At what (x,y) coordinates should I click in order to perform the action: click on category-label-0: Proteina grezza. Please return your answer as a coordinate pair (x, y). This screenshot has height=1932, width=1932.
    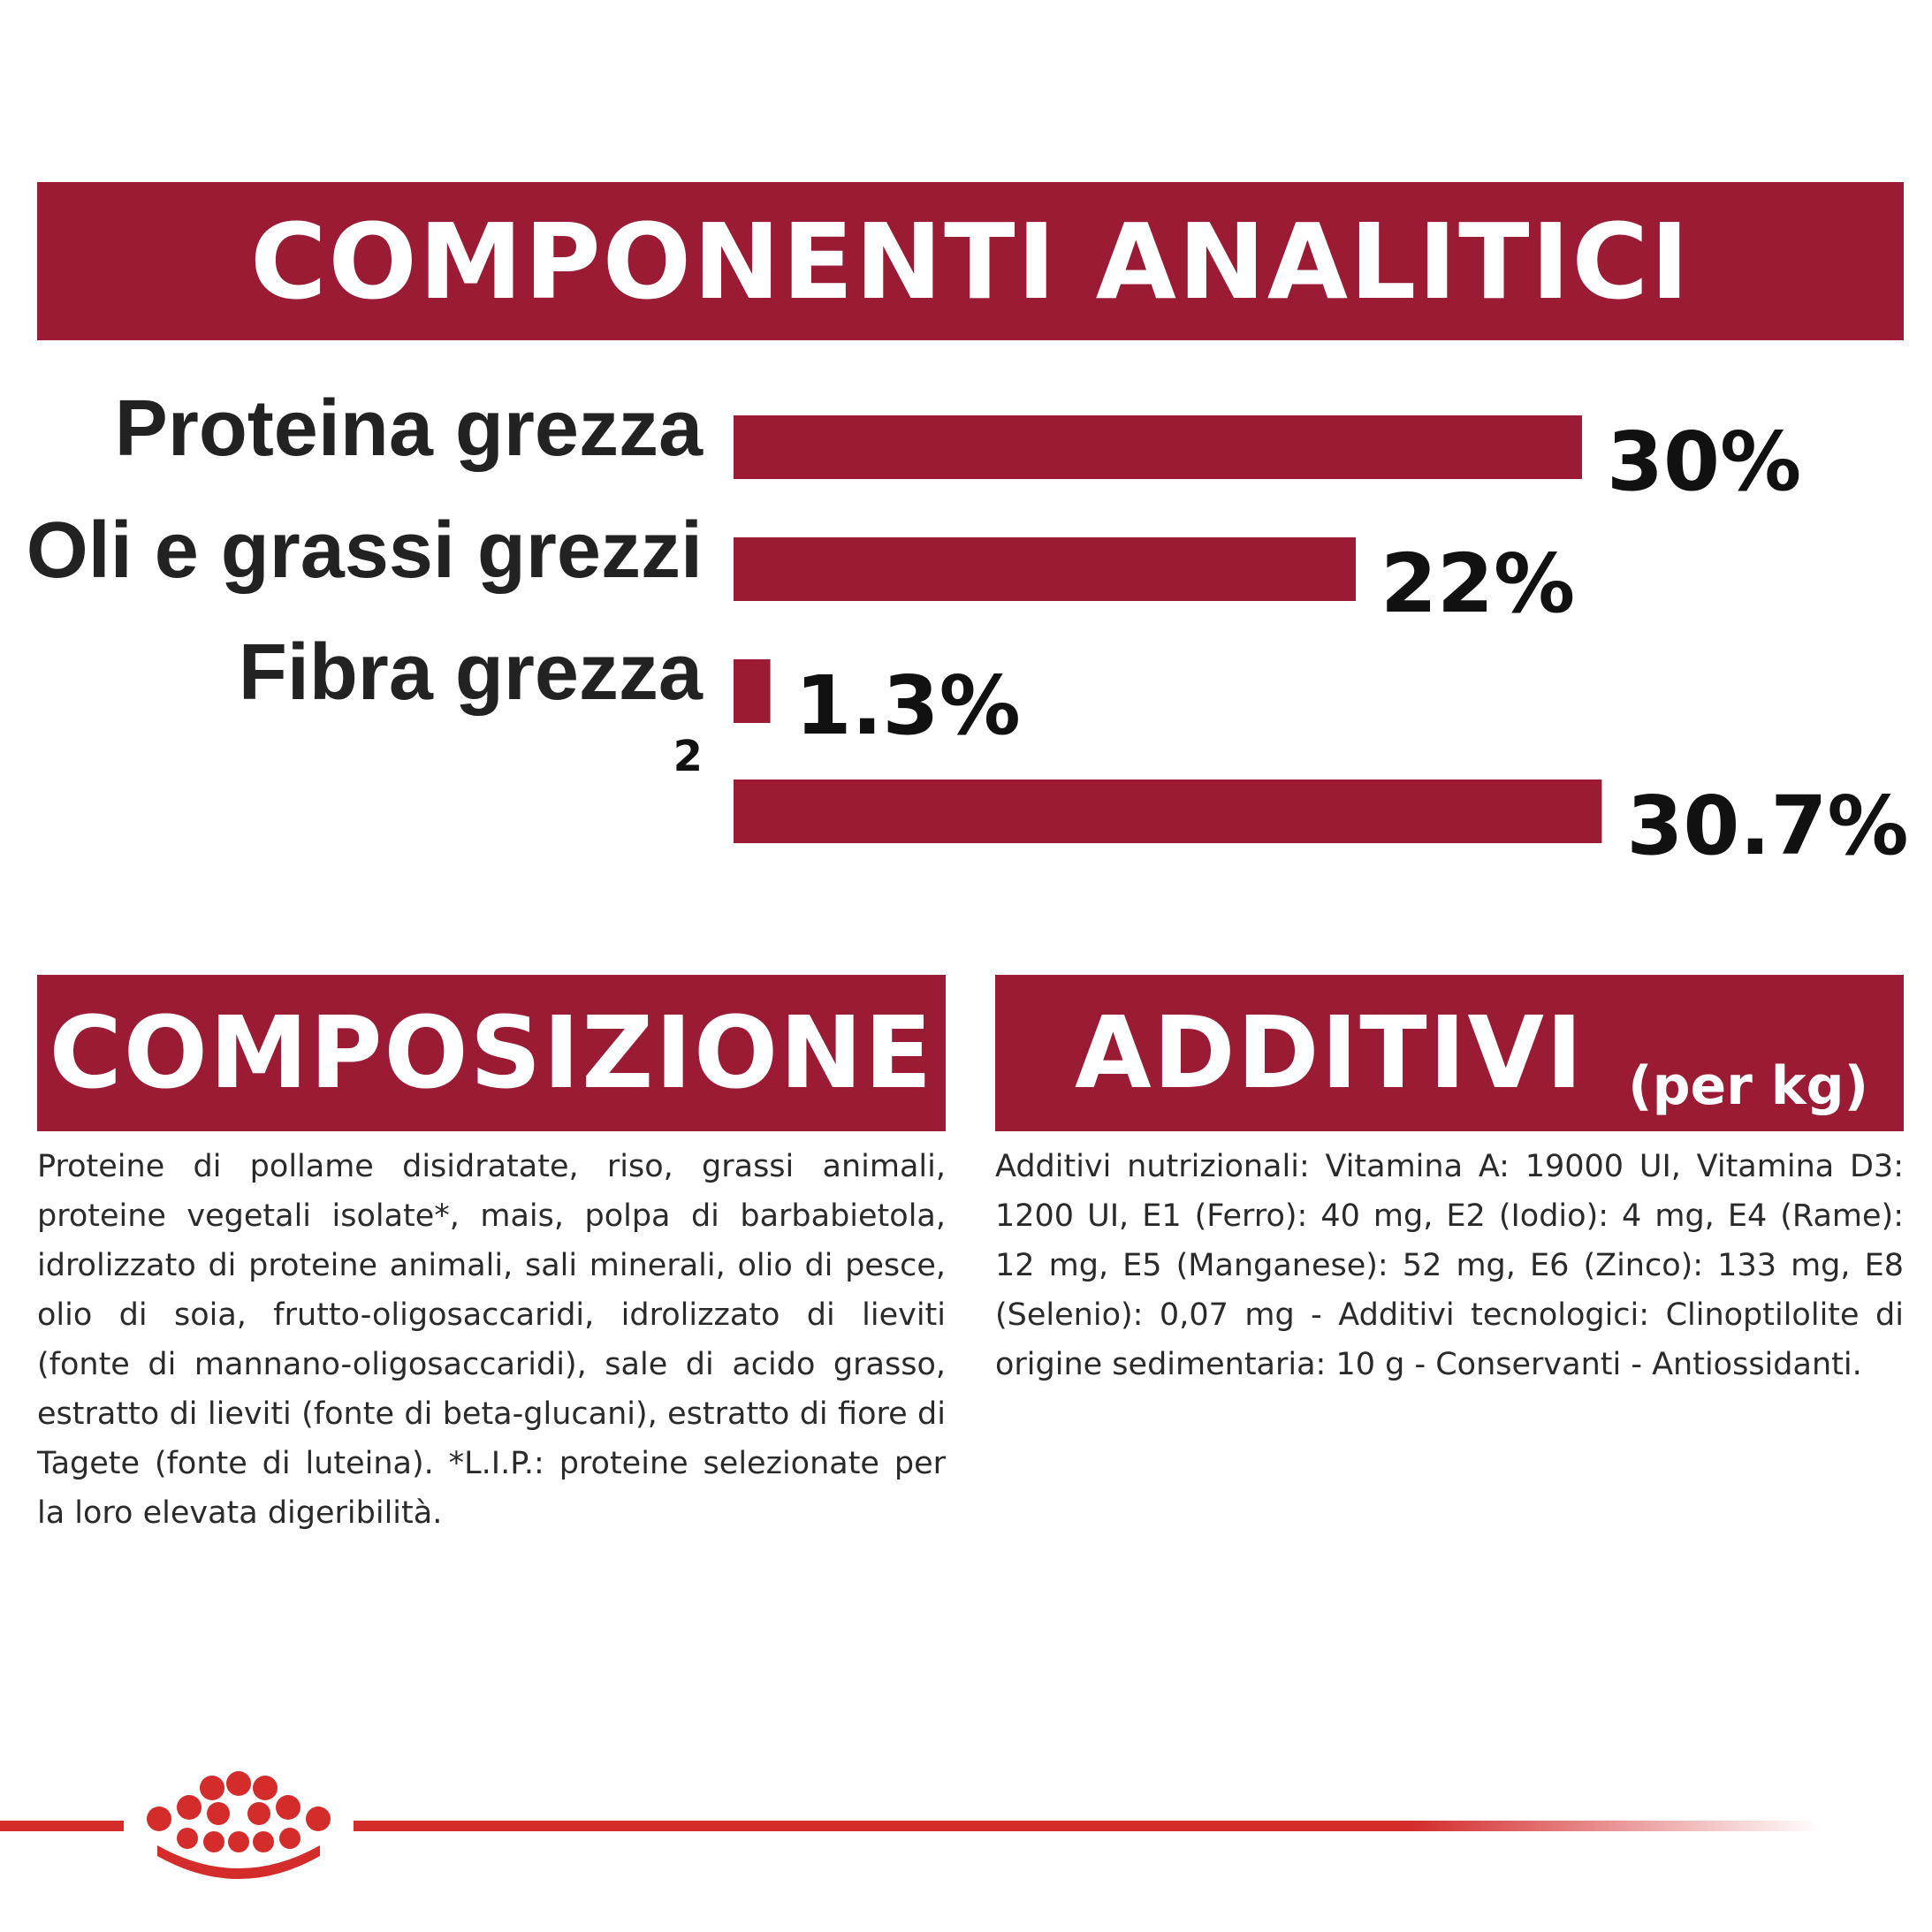
    Looking at the image, I should click on (409, 429).